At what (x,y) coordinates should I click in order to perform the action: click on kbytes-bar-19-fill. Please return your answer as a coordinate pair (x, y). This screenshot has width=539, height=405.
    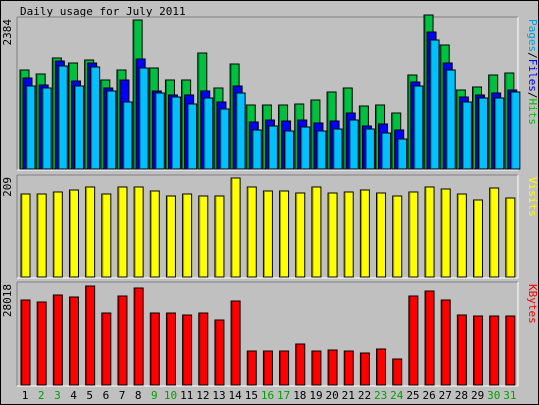
    Looking at the image, I should click on (316, 368).